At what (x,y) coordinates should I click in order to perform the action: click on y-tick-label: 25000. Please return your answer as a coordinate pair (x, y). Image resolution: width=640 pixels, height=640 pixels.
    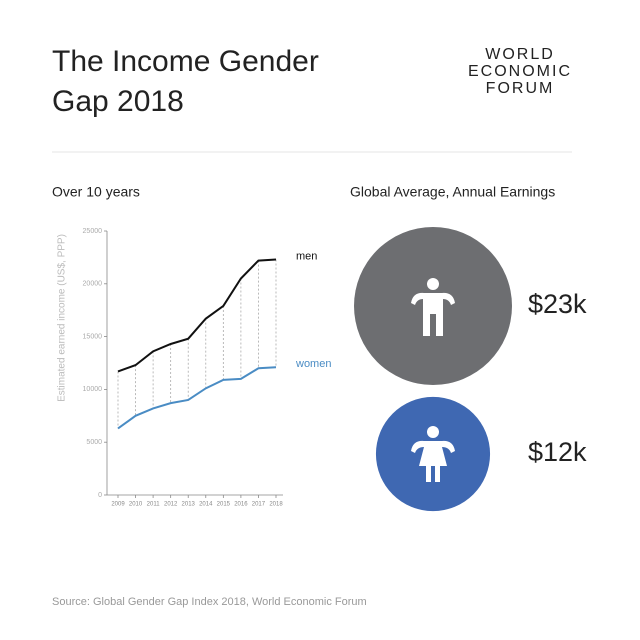
    Looking at the image, I should click on (93, 231).